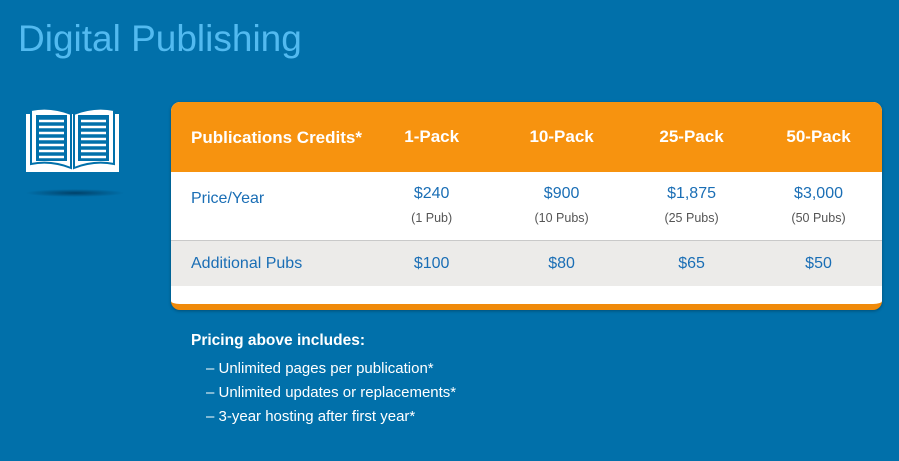  I want to click on price: $80, so click(561, 263).